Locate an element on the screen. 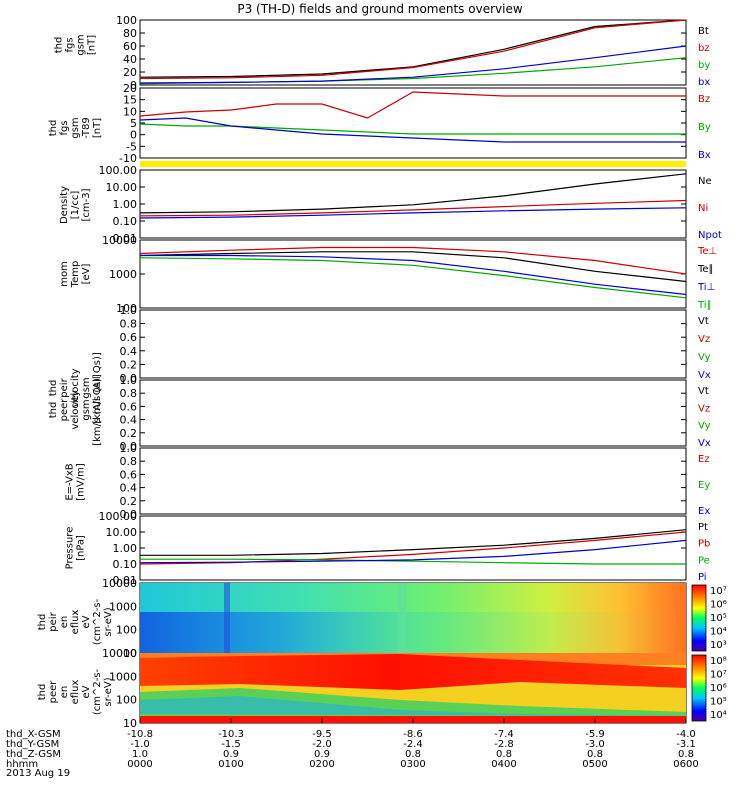 The height and width of the screenshot is (800, 750). y-axis-label: thdpeervelocitygsm[km/s (All Qs)] is located at coordinates (75, 410).